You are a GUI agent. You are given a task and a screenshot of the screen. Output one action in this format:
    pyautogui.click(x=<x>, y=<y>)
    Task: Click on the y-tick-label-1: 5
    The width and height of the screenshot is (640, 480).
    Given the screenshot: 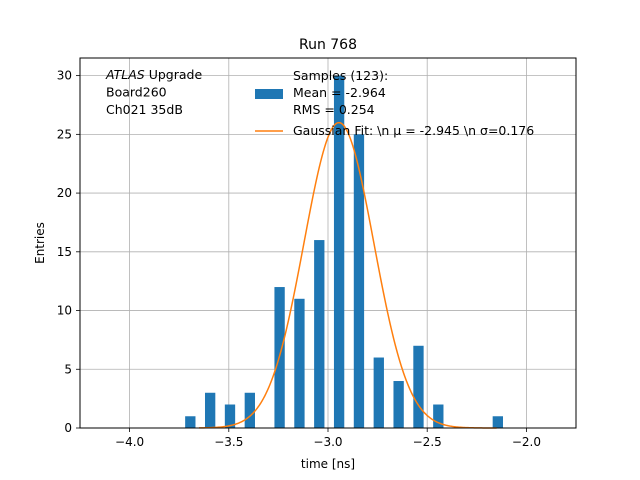 What is the action you would take?
    pyautogui.click(x=68, y=369)
    